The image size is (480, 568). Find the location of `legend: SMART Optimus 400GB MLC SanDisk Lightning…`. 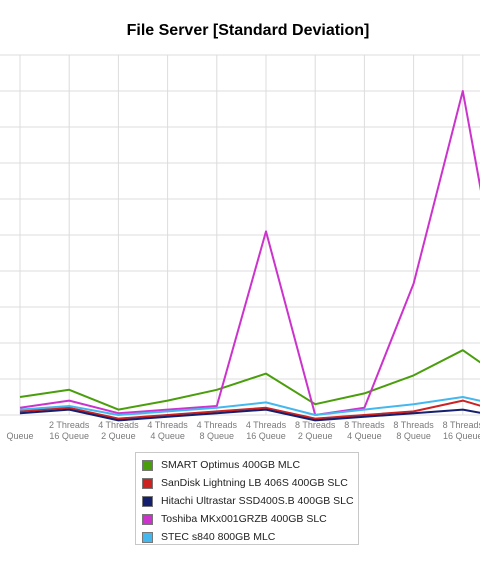

legend: SMART Optimus 400GB MLC SanDisk Lightning… is located at coordinates (247, 498).